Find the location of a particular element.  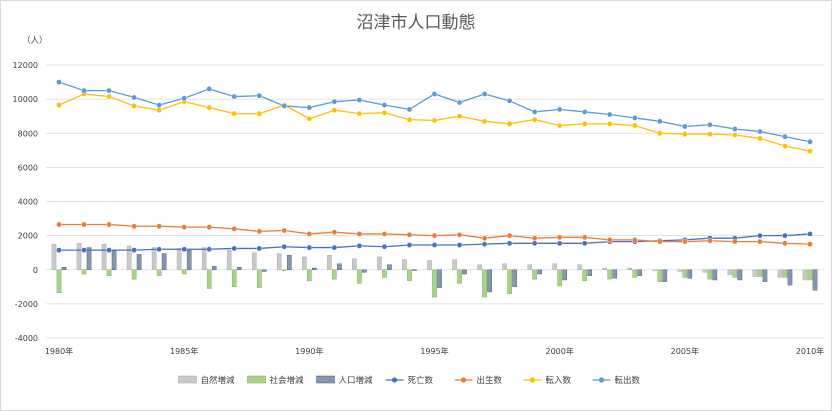

bar-社会増減-2003 is located at coordinates (635, 273).